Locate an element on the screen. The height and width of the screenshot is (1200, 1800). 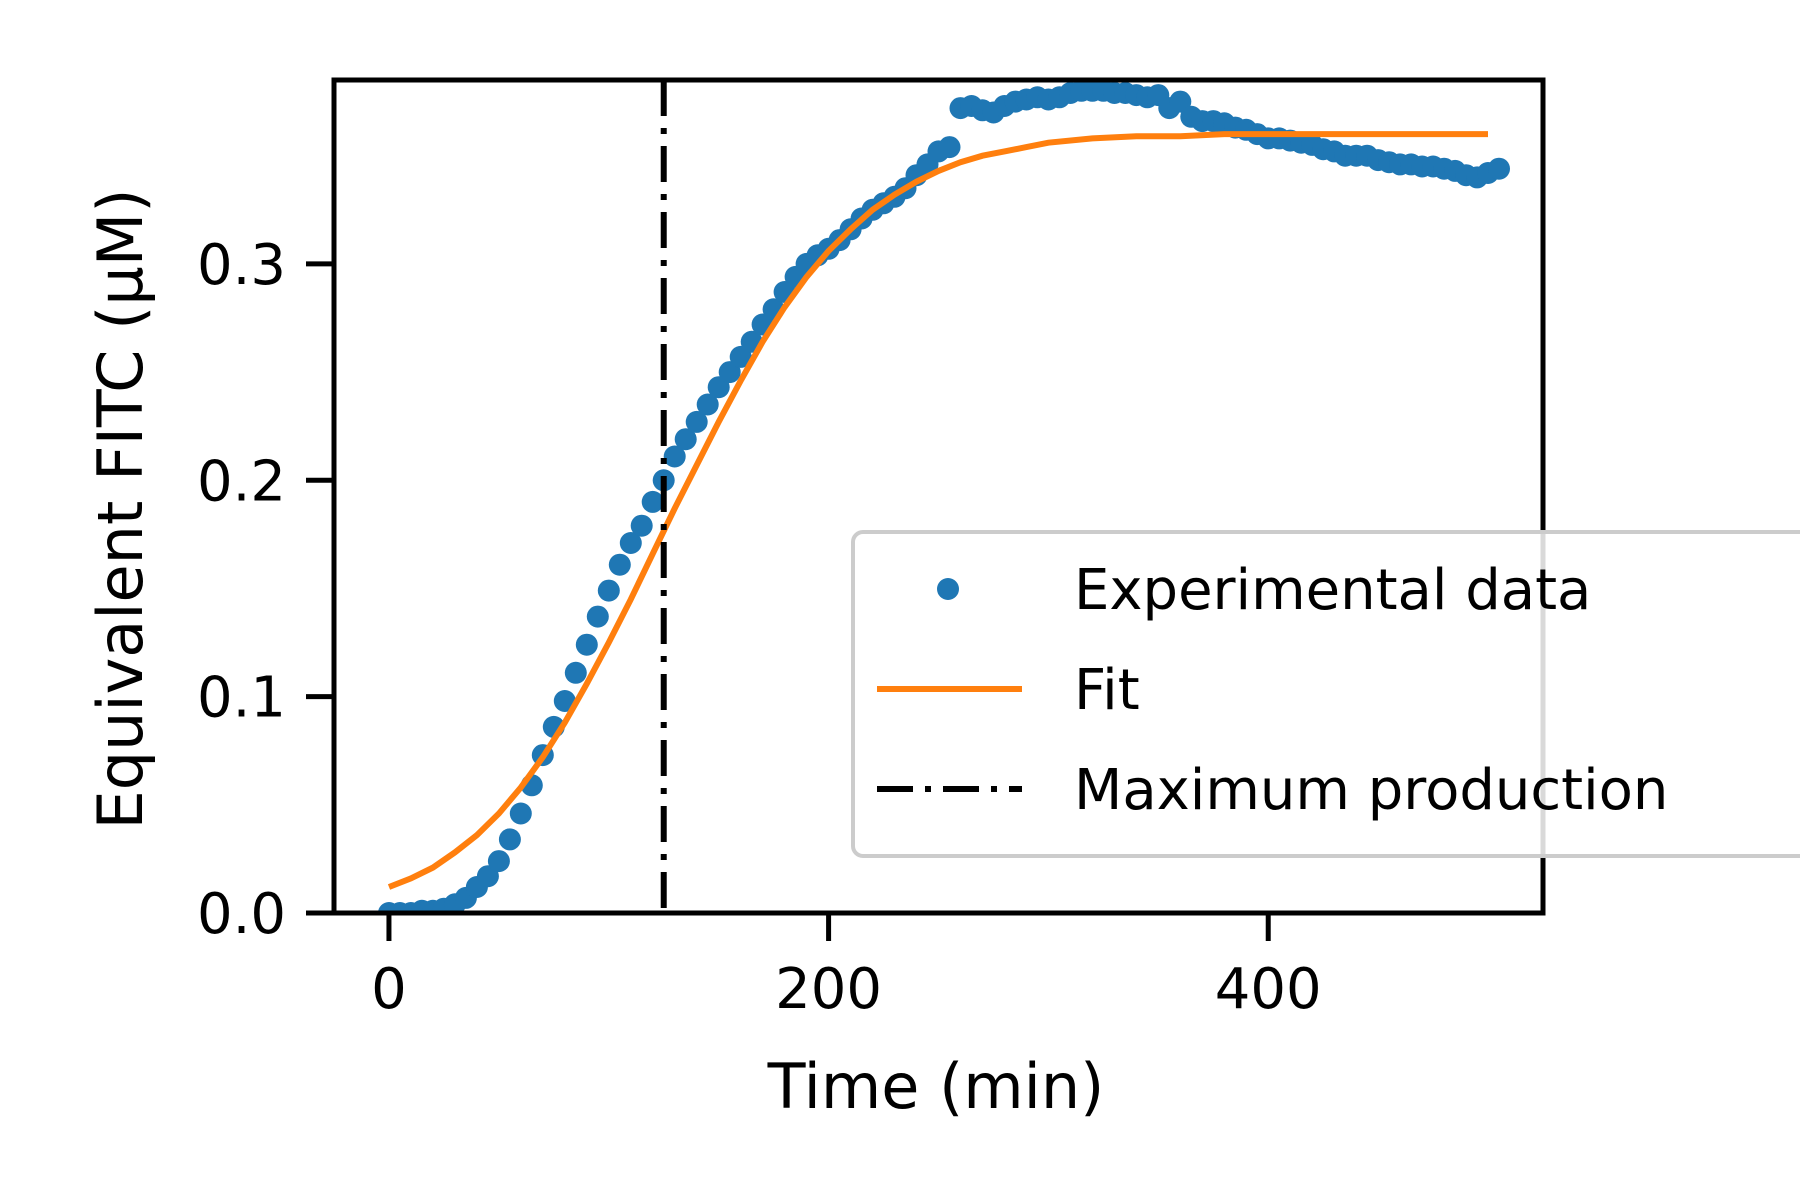
legend-label-fit: Fit is located at coordinates (1107, 690).